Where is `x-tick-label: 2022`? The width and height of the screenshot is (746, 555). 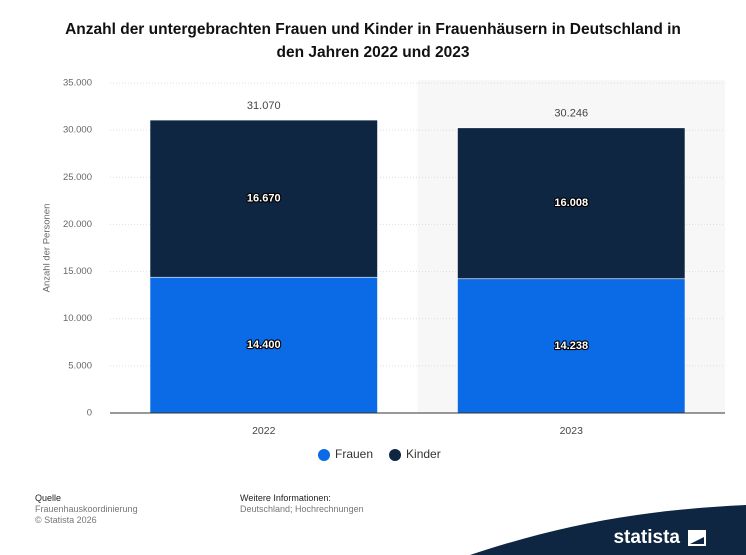 x-tick-label: 2022 is located at coordinates (264, 431).